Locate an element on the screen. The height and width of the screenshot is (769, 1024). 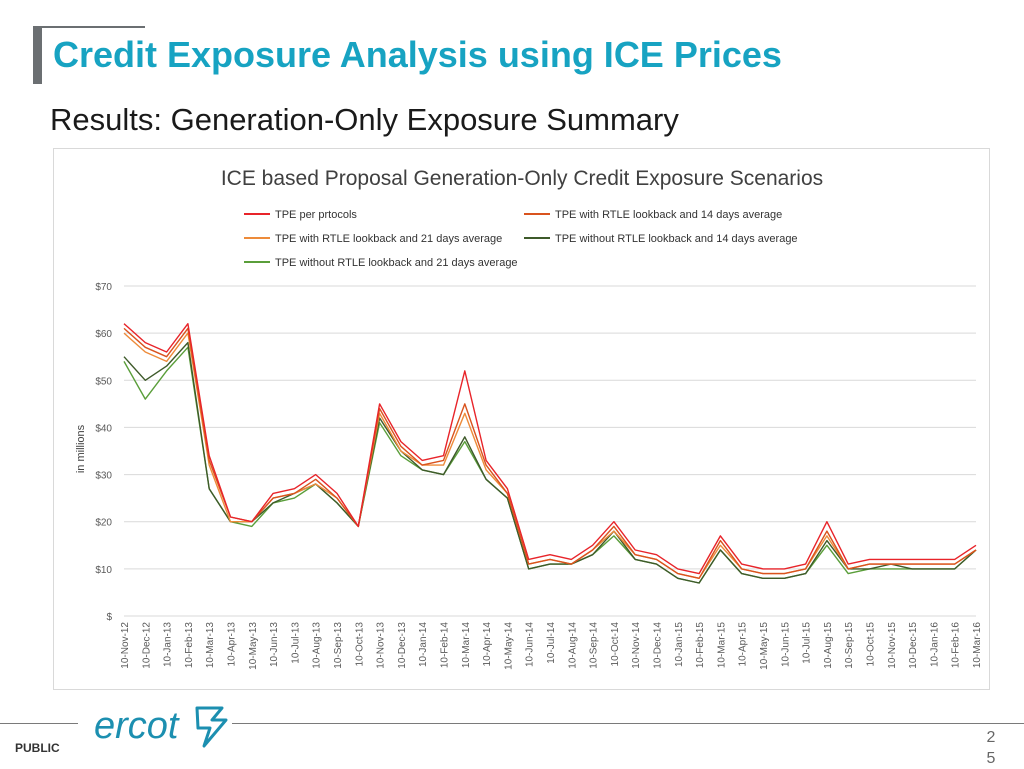
x-tick-label: 10-Dec-13 is located at coordinates (402, 645).